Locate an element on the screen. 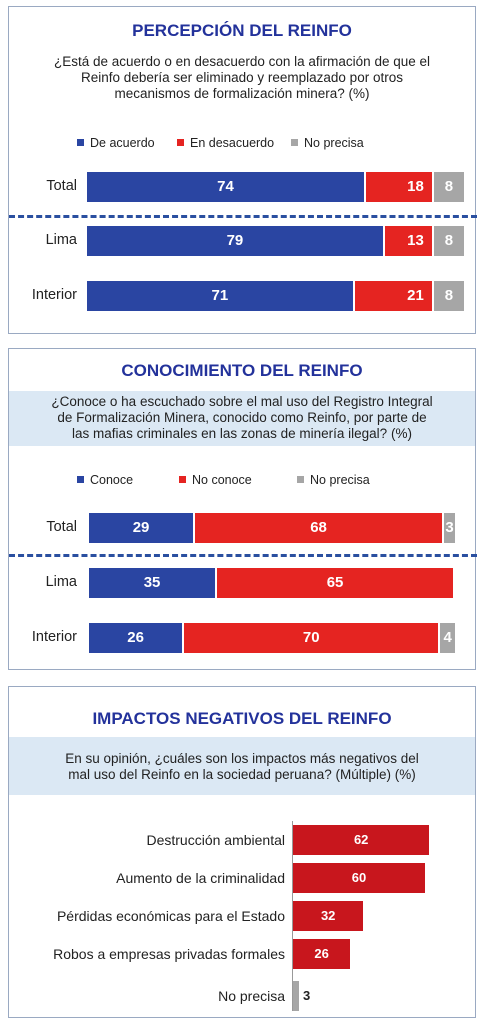 The height and width of the screenshot is (1024, 482). question-line: mecanismos de formalización minera? (%) is located at coordinates (242, 93).